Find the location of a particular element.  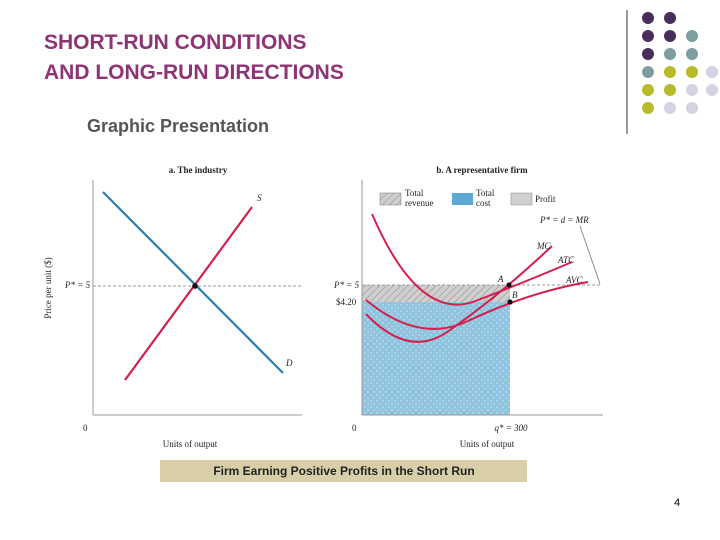

point-a is located at coordinates (509, 285).